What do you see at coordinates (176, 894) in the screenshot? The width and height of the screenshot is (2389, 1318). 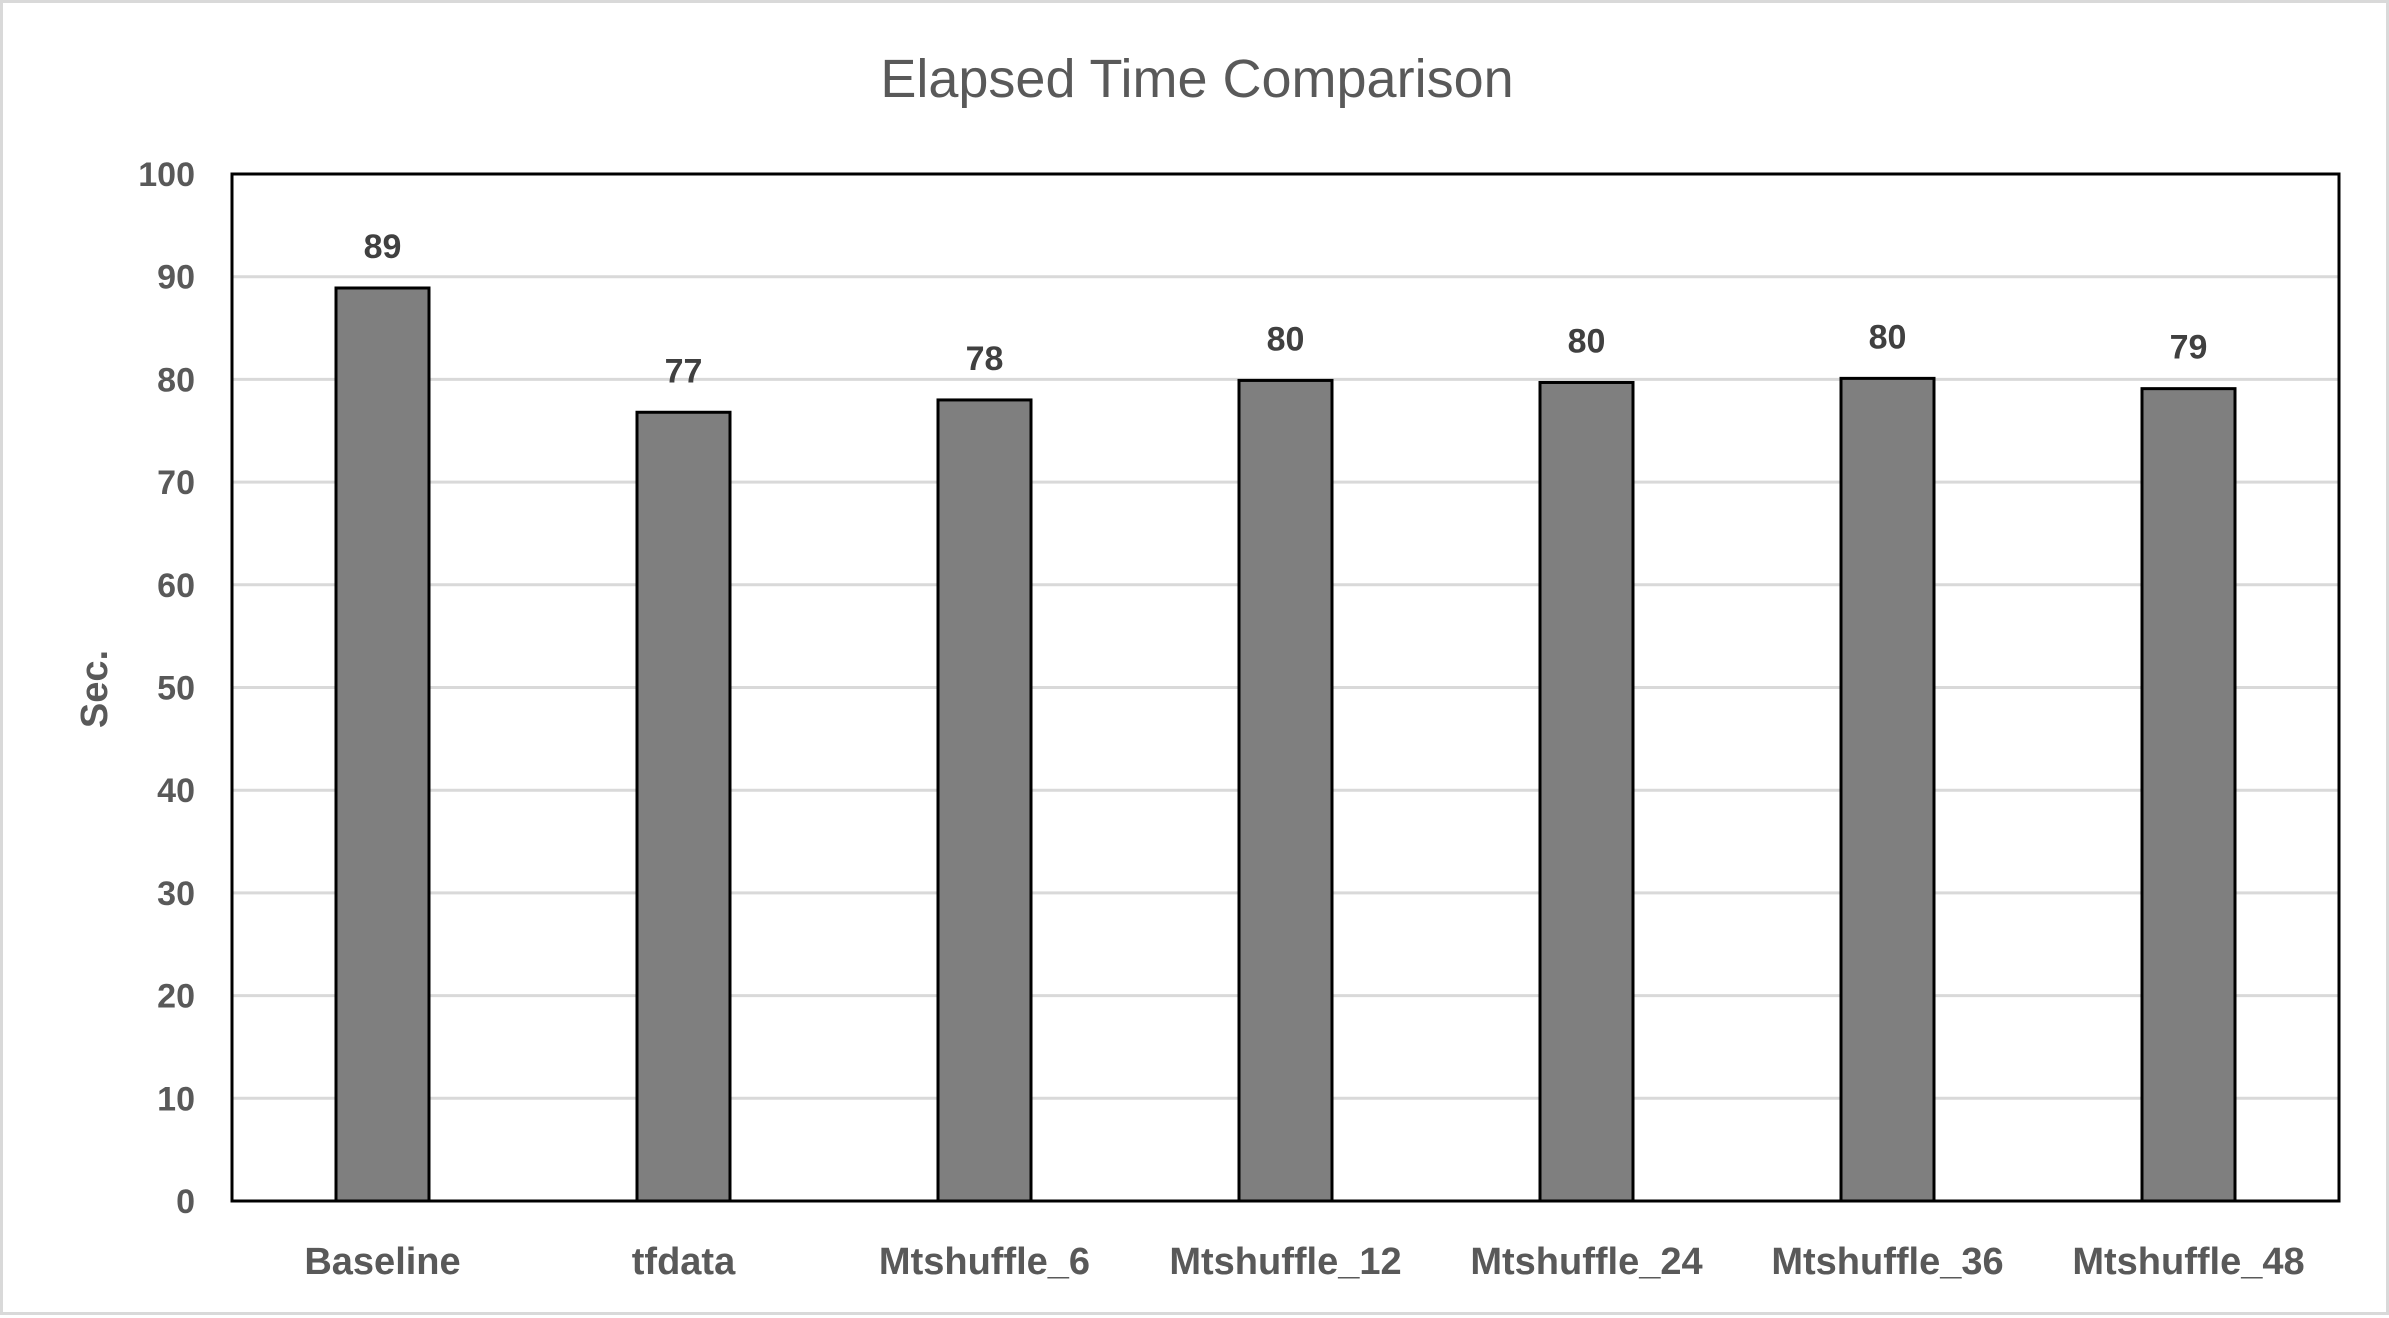 I see `y-tick-label: 30` at bounding box center [176, 894].